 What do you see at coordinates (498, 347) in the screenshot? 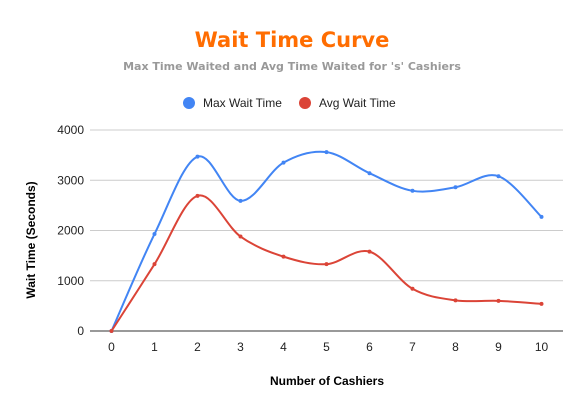
I see `x-tick-label: 9` at bounding box center [498, 347].